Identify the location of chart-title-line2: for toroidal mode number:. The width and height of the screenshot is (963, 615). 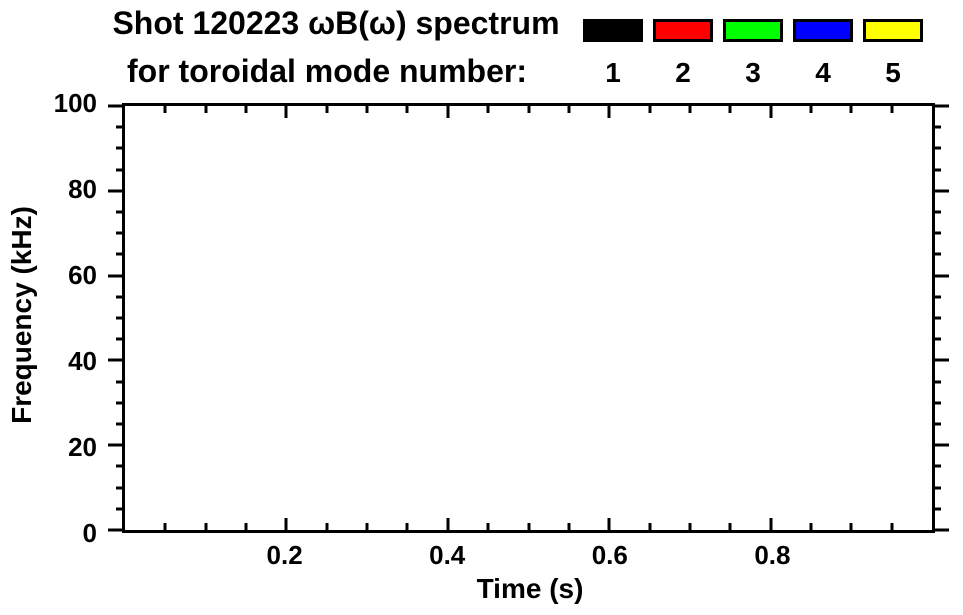
(327, 71).